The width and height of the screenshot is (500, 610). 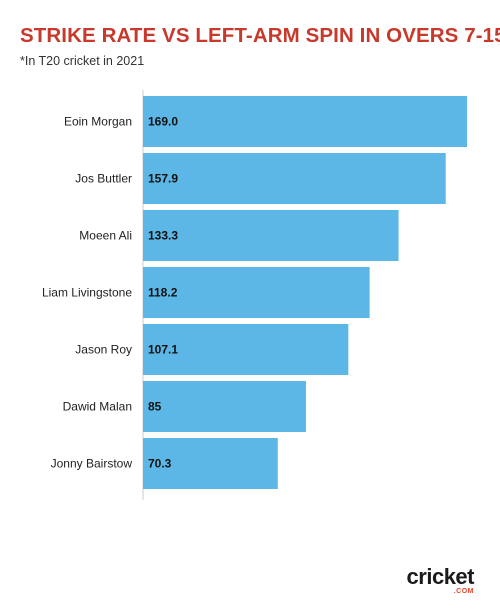 What do you see at coordinates (97, 407) in the screenshot?
I see `category-label: Dawid Malan` at bounding box center [97, 407].